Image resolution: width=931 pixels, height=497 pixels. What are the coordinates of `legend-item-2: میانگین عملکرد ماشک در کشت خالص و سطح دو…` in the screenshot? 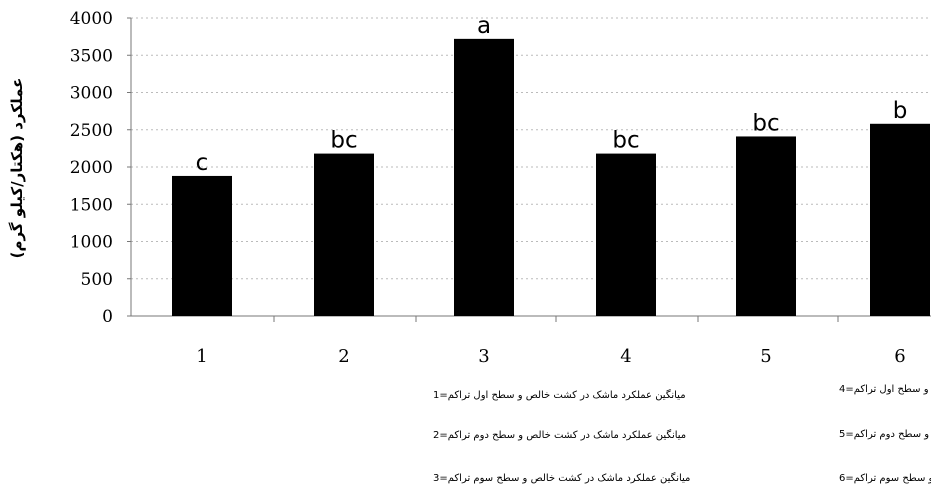 It's located at (559, 435).